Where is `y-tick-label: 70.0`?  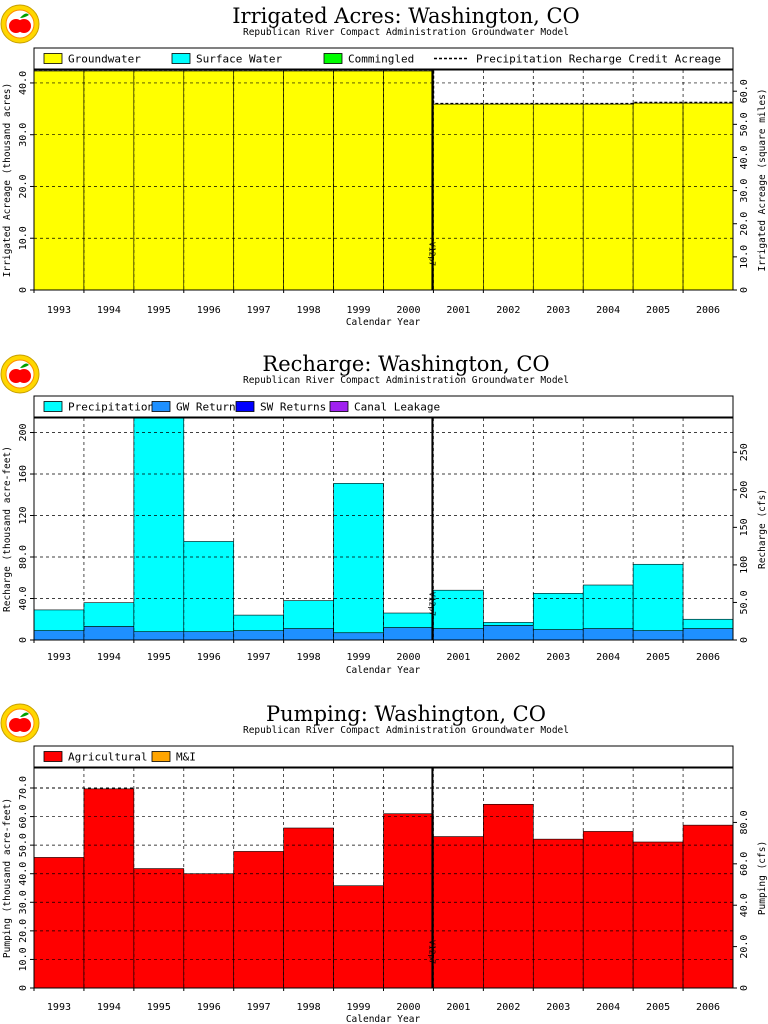 y-tick-label: 70.0 is located at coordinates (23, 788).